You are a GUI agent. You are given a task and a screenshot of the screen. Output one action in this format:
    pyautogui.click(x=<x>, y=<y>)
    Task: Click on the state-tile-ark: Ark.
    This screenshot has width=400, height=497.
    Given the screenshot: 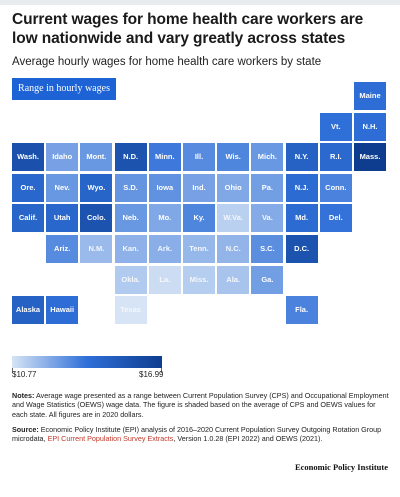 What is the action you would take?
    pyautogui.click(x=164, y=249)
    